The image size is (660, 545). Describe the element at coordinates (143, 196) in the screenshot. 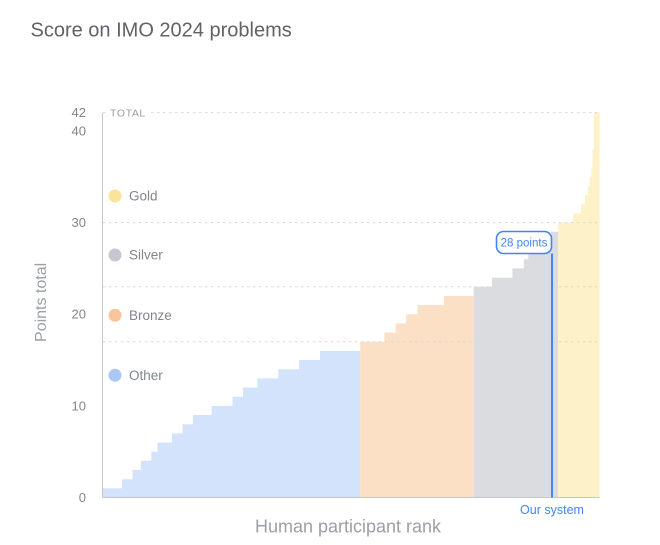

I see `svg-text: Gold` at that location.